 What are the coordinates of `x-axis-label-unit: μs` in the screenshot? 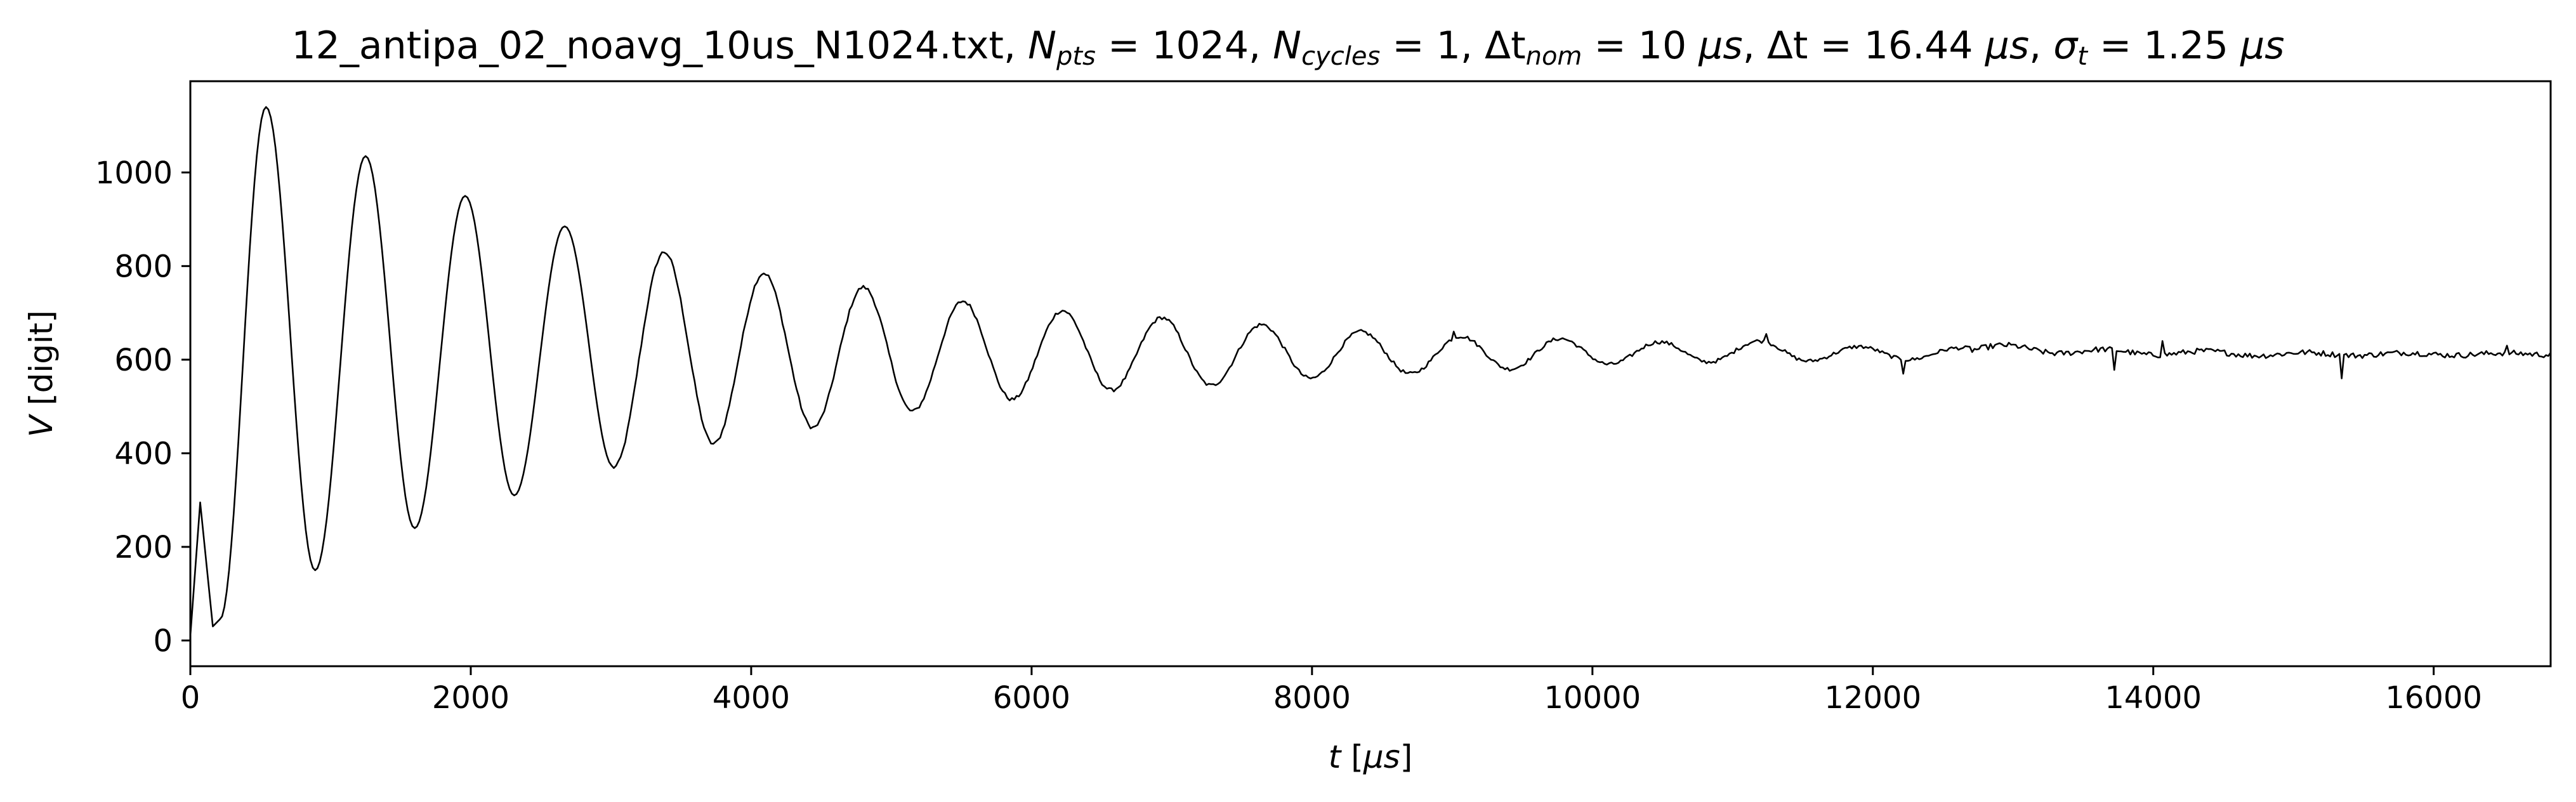 It's located at (1381, 757).